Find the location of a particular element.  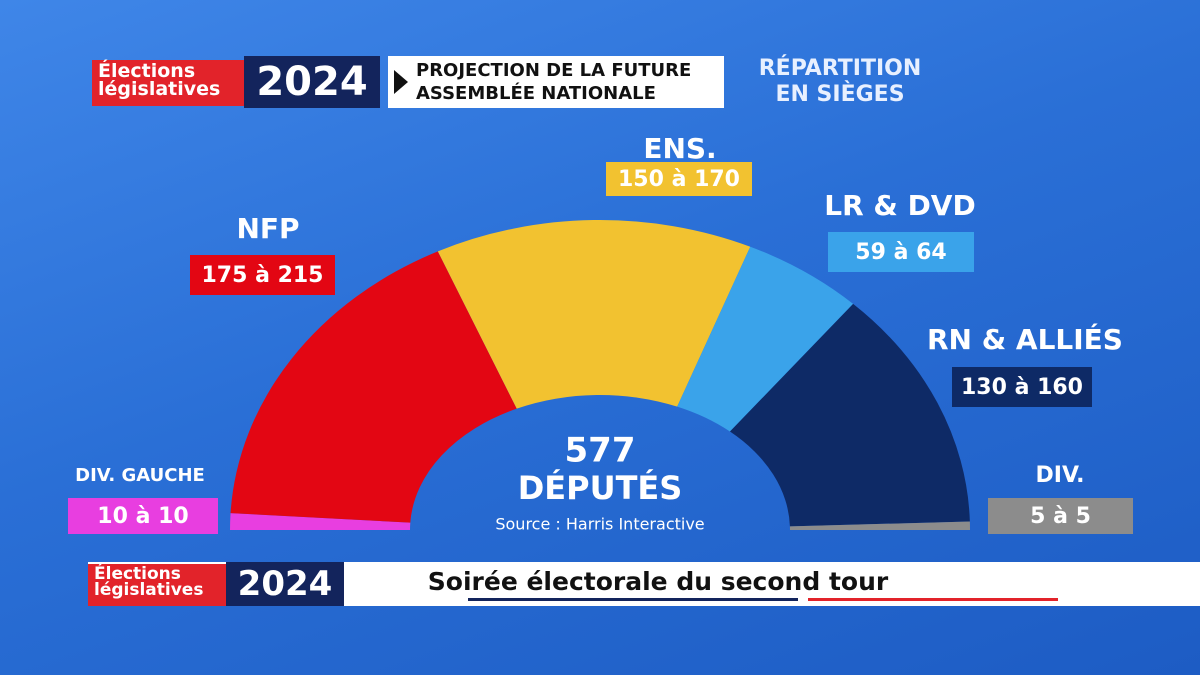

range-label: 10 à 10 is located at coordinates (142, 516).